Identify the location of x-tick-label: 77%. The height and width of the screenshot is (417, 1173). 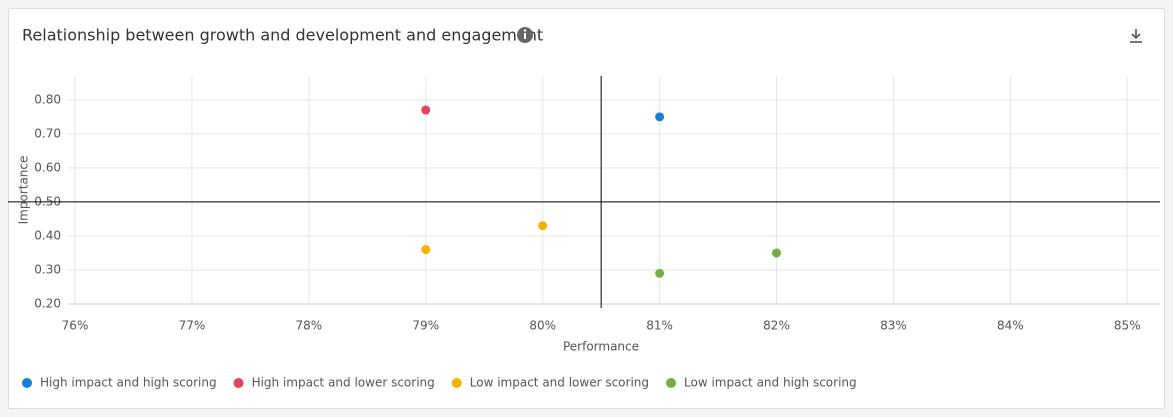
(192, 326).